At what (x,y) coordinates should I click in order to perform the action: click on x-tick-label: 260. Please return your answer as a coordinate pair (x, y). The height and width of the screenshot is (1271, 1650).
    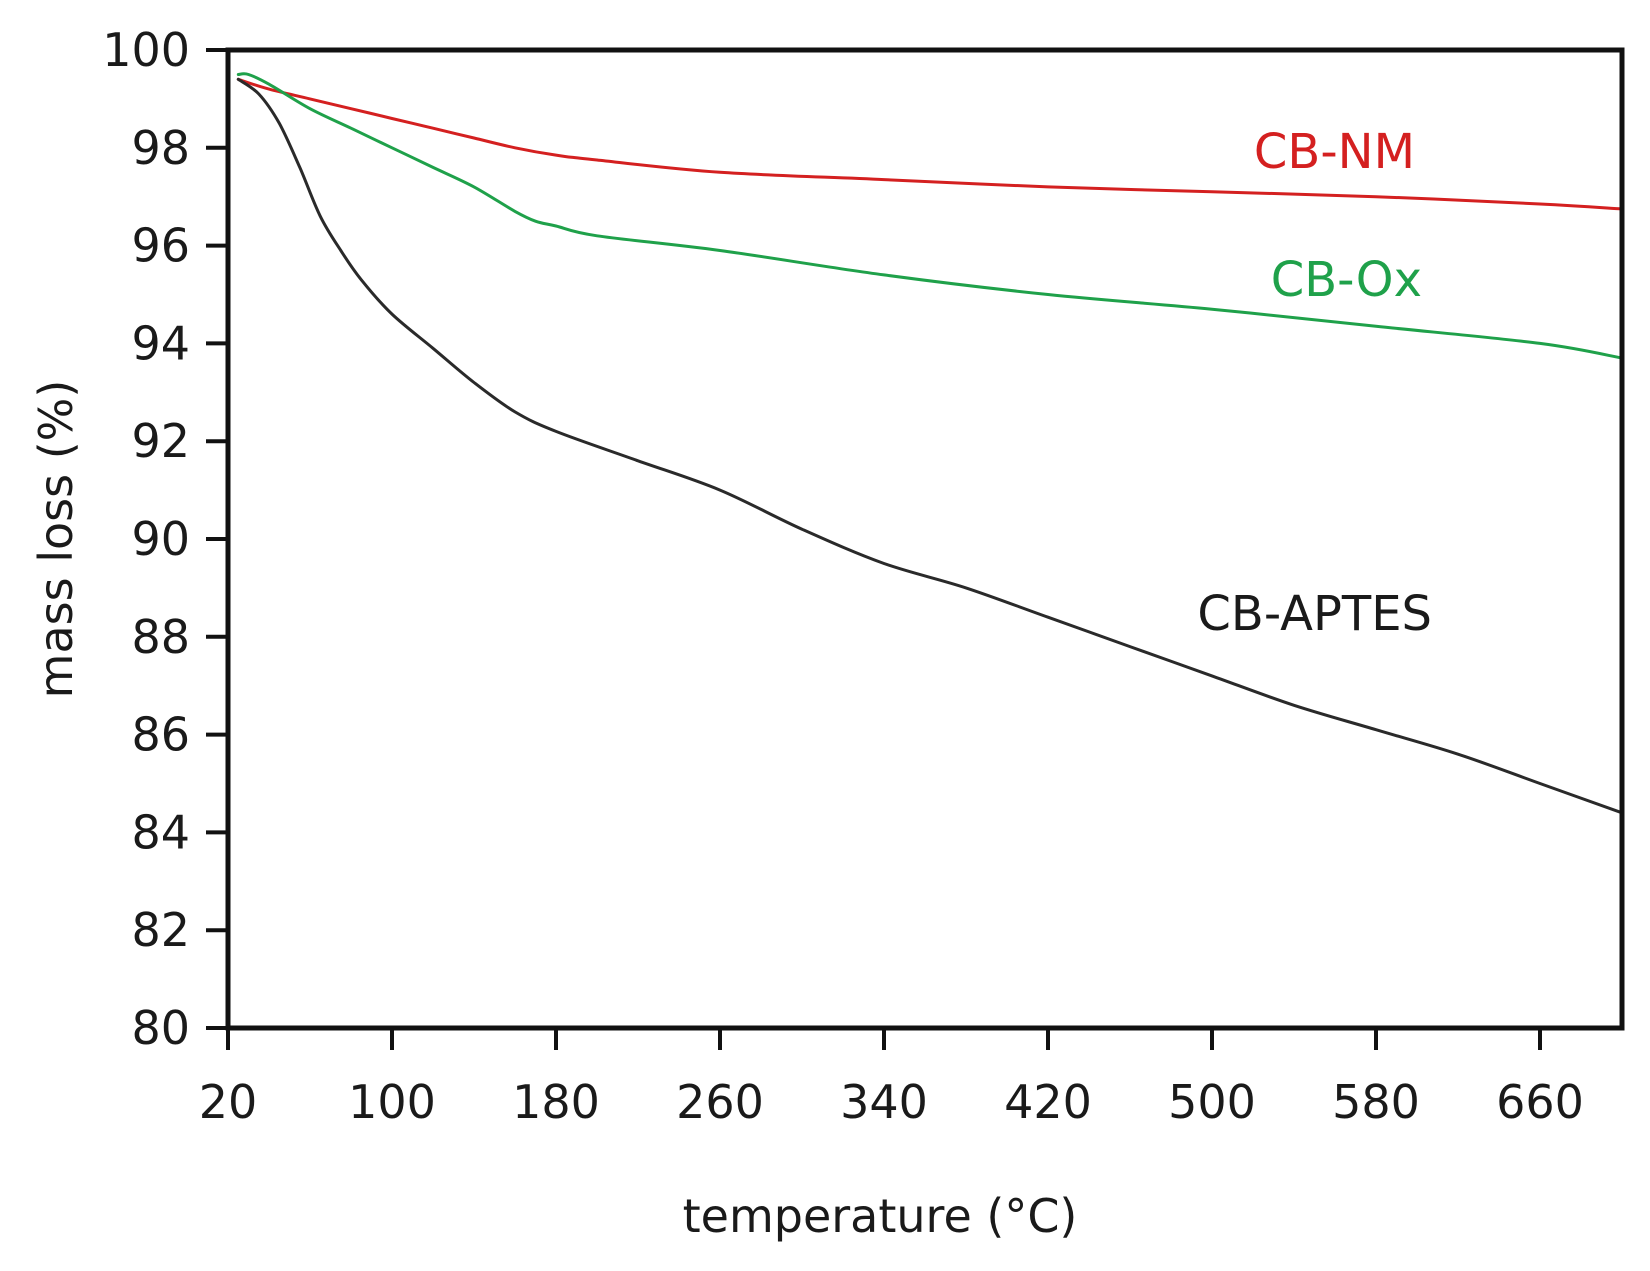
    Looking at the image, I should click on (720, 1102).